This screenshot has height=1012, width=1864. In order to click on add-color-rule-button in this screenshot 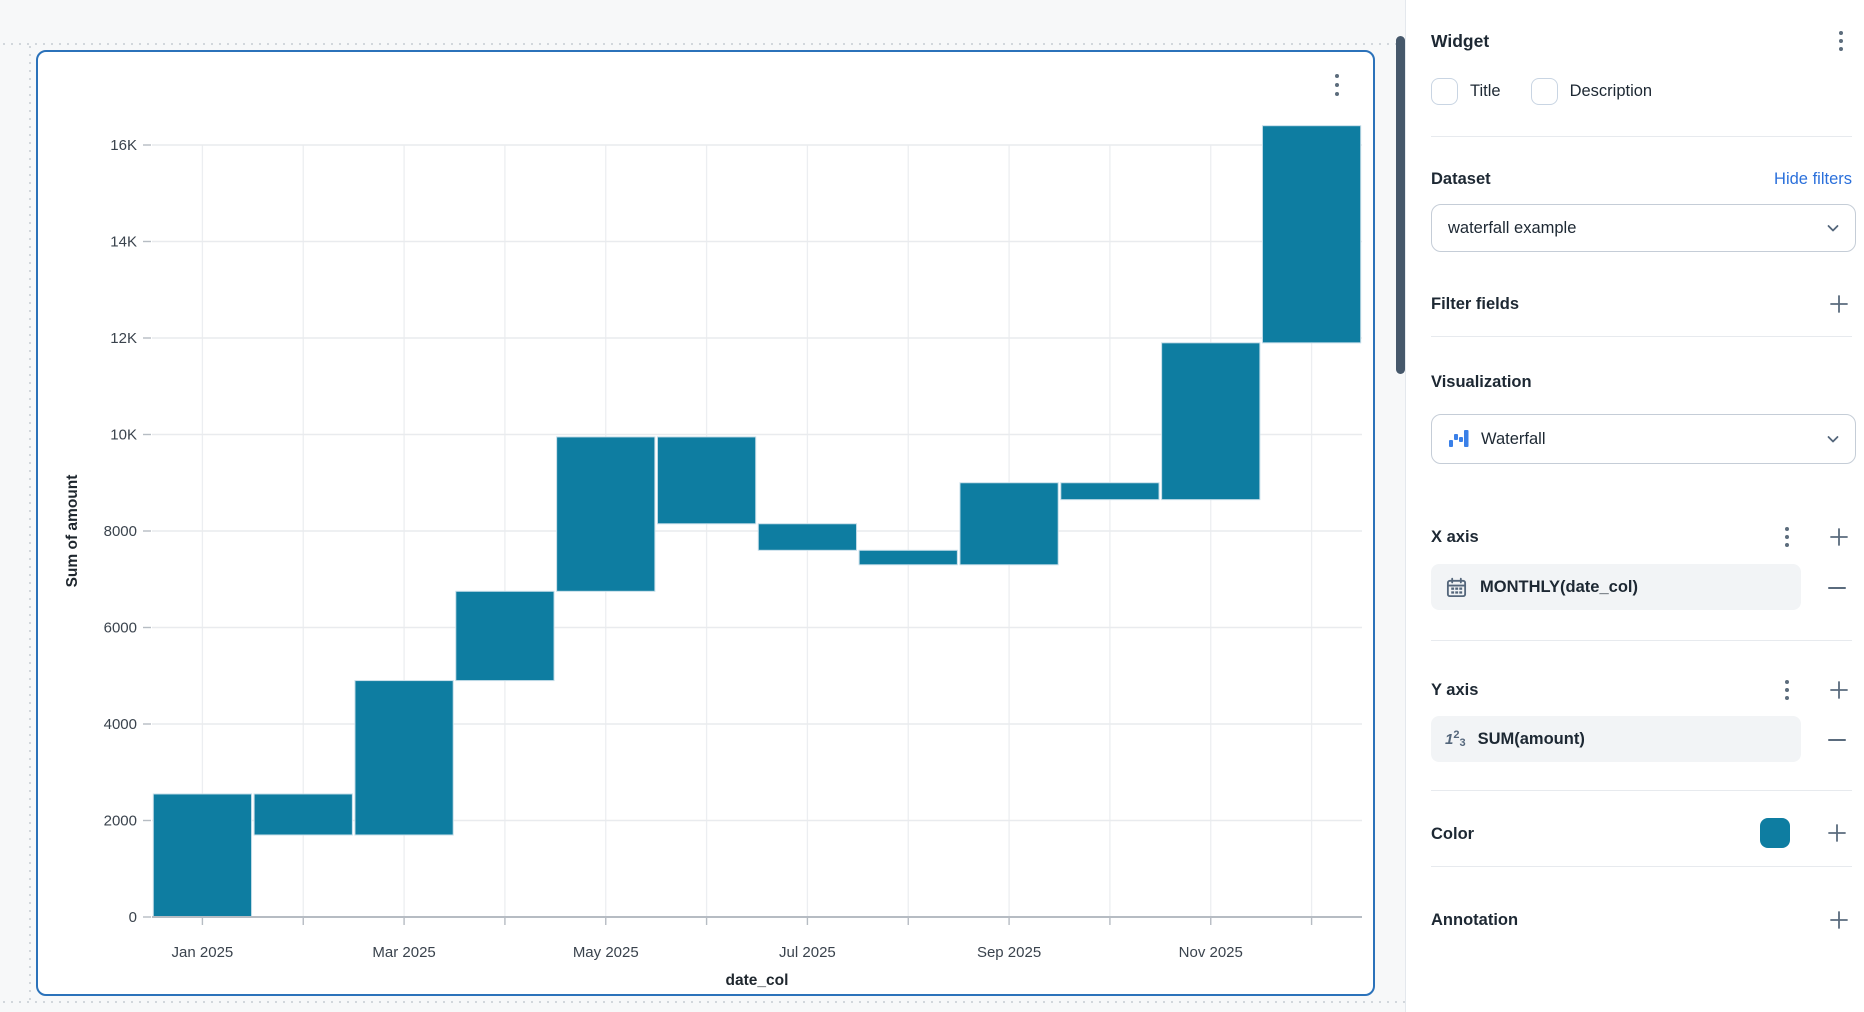, I will do `click(1837, 833)`.